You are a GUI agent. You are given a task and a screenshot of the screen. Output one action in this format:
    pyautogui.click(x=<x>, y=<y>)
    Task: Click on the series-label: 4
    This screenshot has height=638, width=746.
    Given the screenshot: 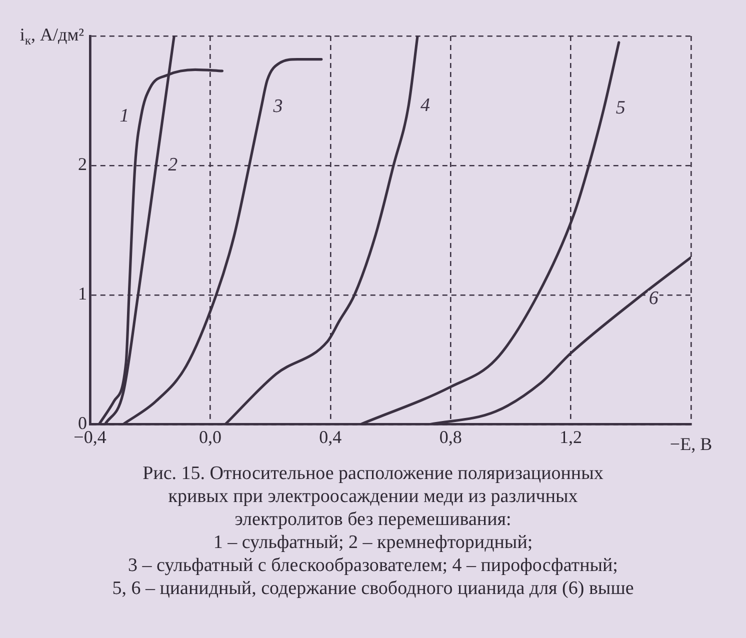 What is the action you would take?
    pyautogui.click(x=425, y=105)
    